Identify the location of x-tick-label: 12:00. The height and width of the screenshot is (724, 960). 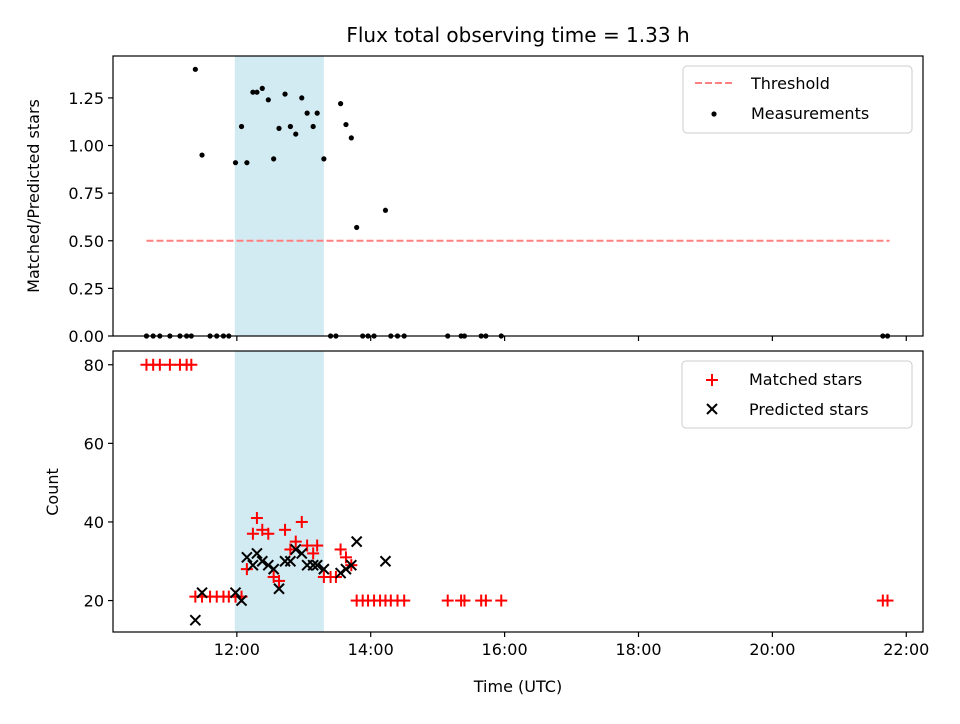
(237, 649).